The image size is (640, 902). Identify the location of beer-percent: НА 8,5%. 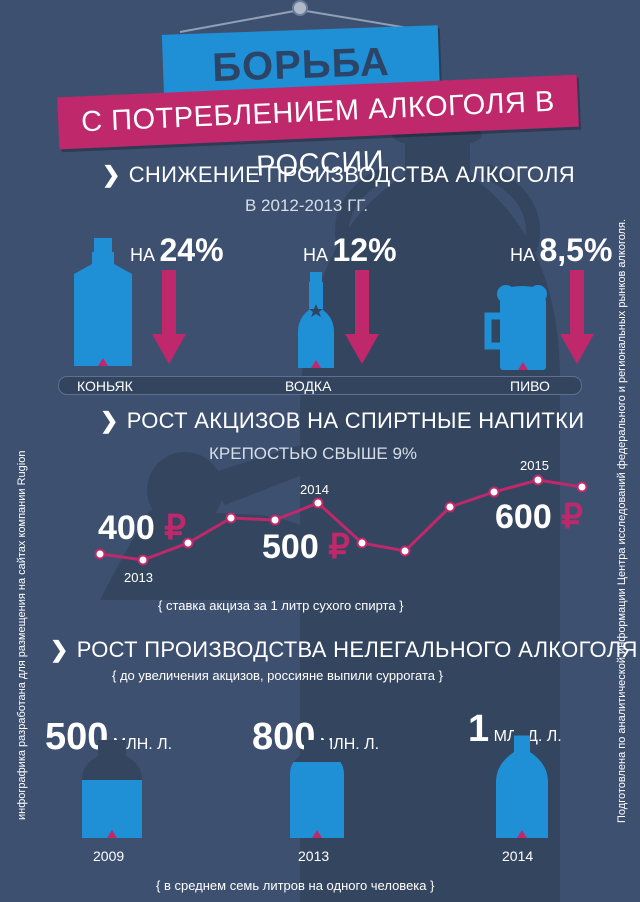
(561, 250).